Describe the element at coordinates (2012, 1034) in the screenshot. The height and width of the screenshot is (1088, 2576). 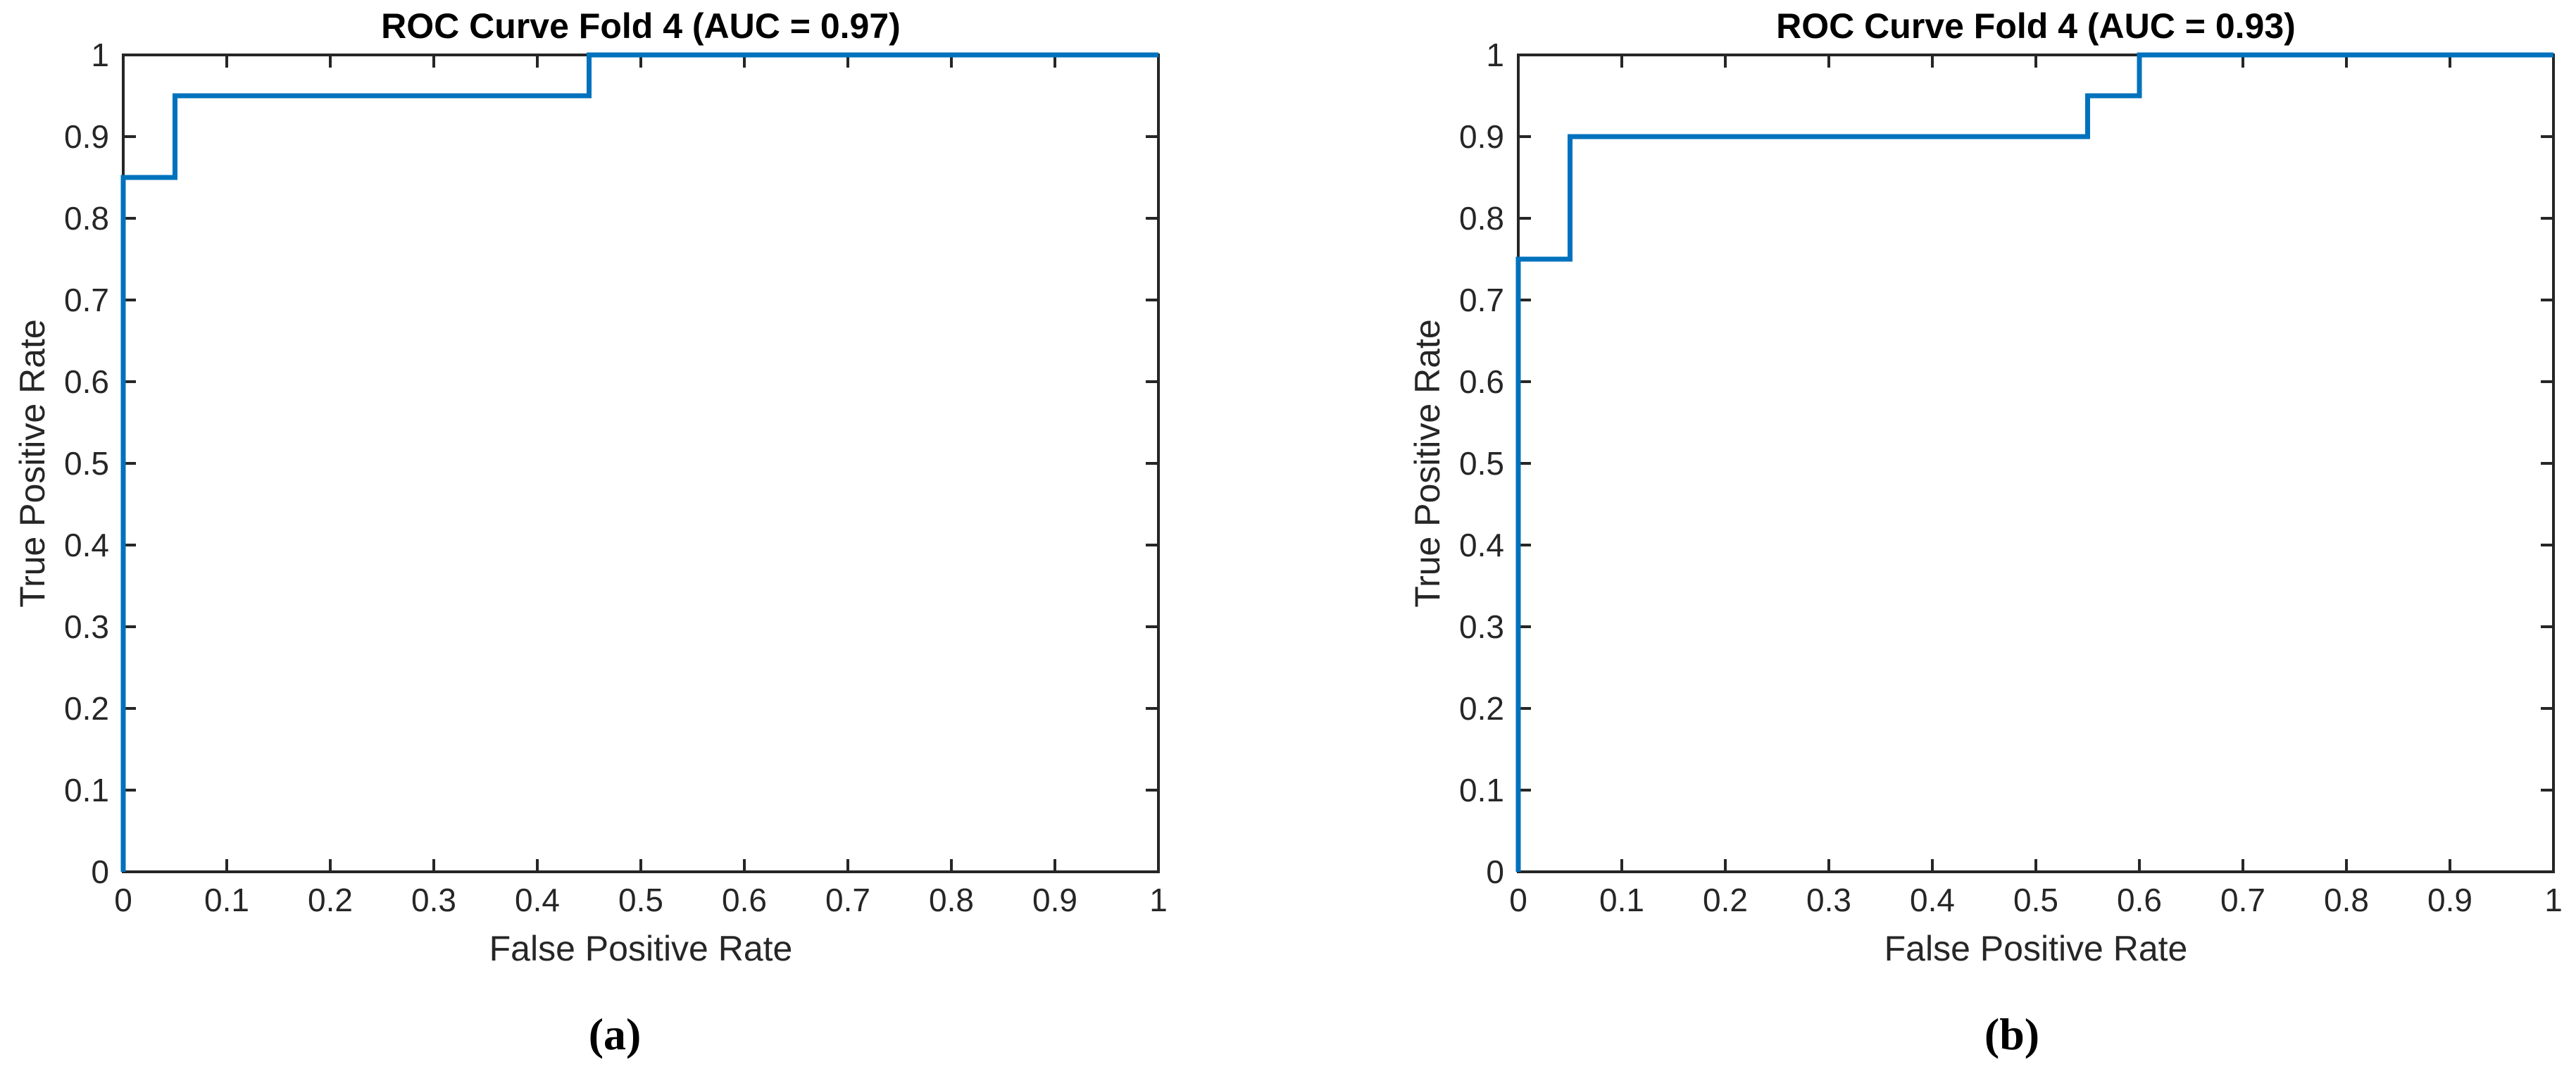
I see `chart-b-caption: (b)` at that location.